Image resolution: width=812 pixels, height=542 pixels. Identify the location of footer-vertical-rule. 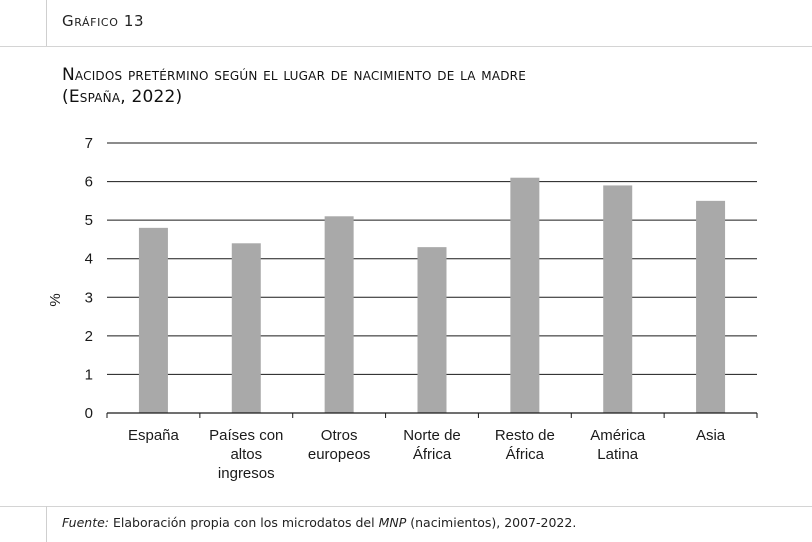
(46, 524).